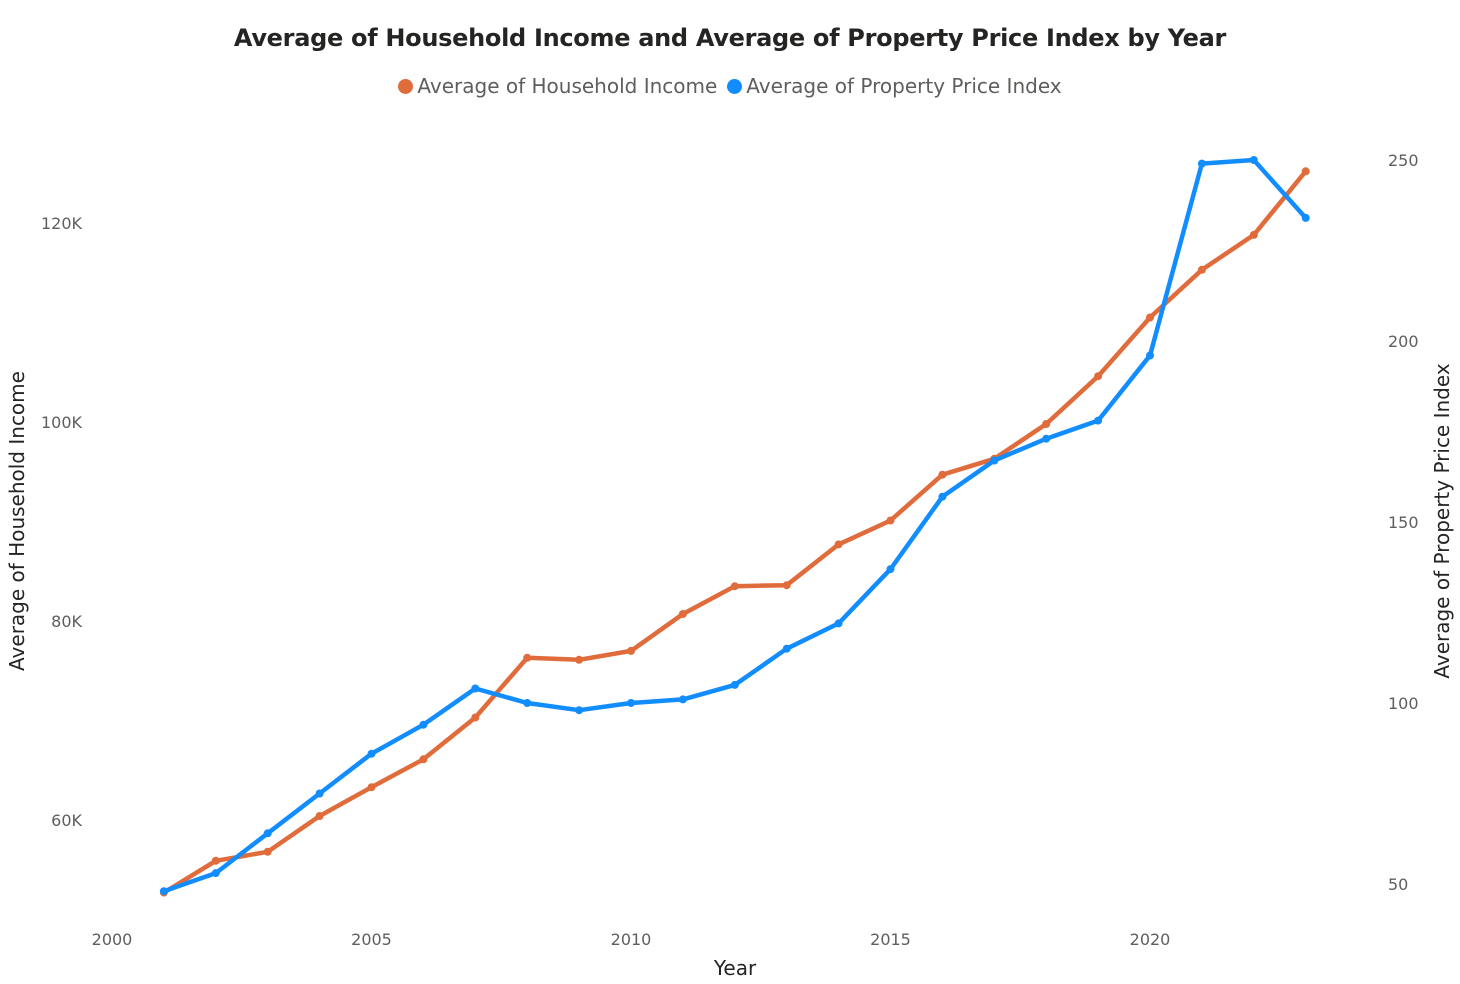 This screenshot has height=984, width=1460. I want to click on y-right-axis-ticks: 50 100 150 200 250, so click(1403, 522).